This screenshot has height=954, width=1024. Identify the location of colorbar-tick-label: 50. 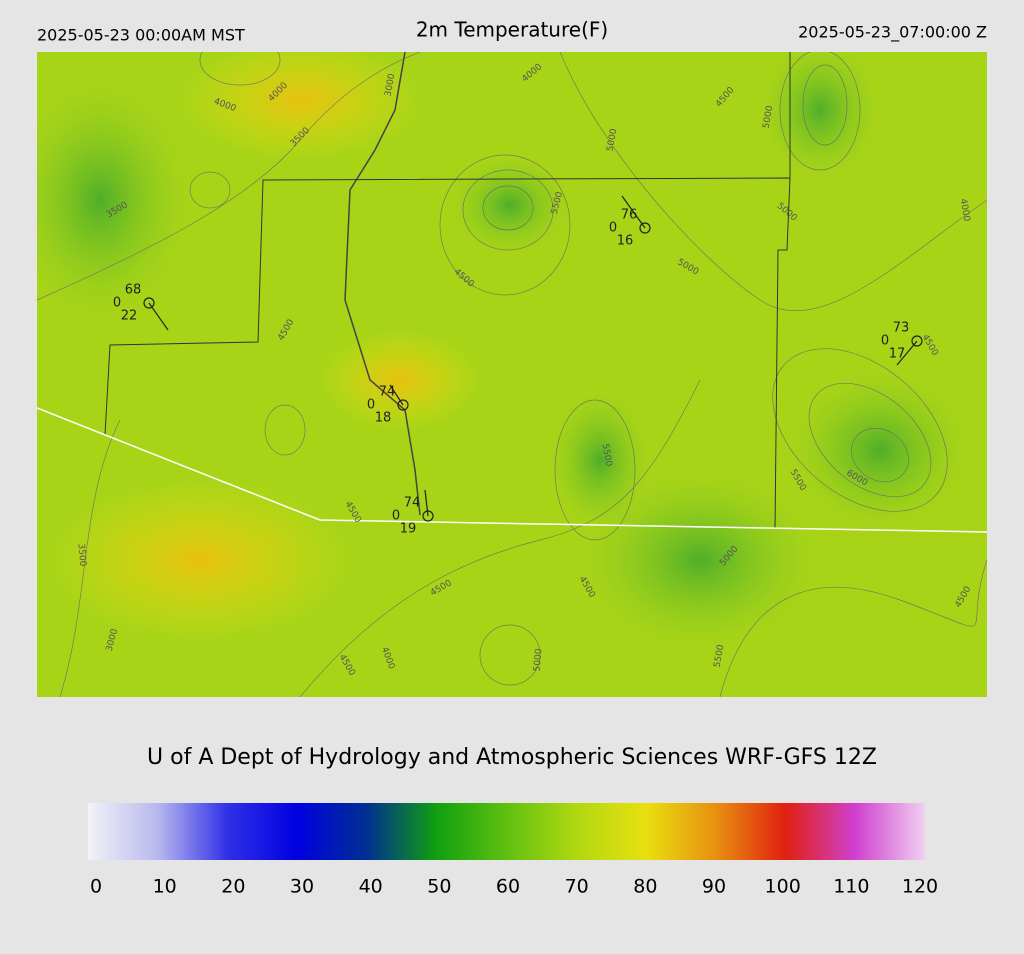
(439, 887).